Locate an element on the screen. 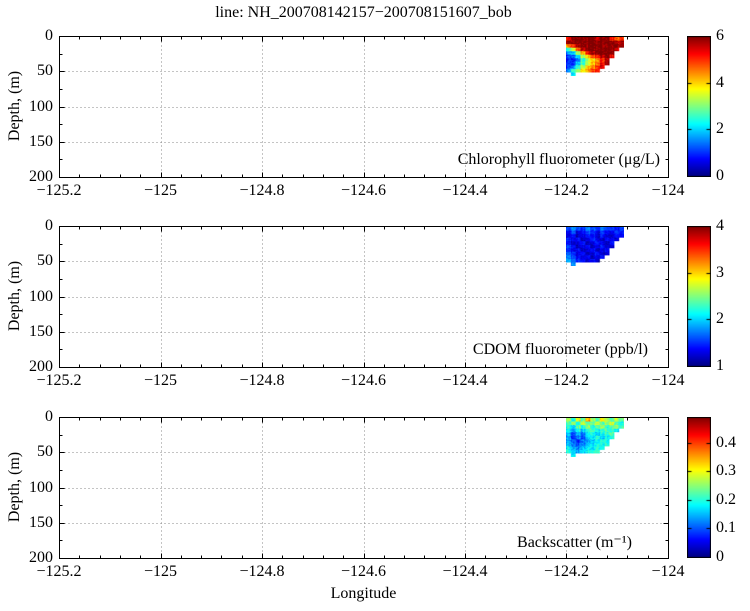 This screenshot has width=750, height=611. panel-label-cdom: CDOM fluorometer (ppb/l) is located at coordinates (560, 349).